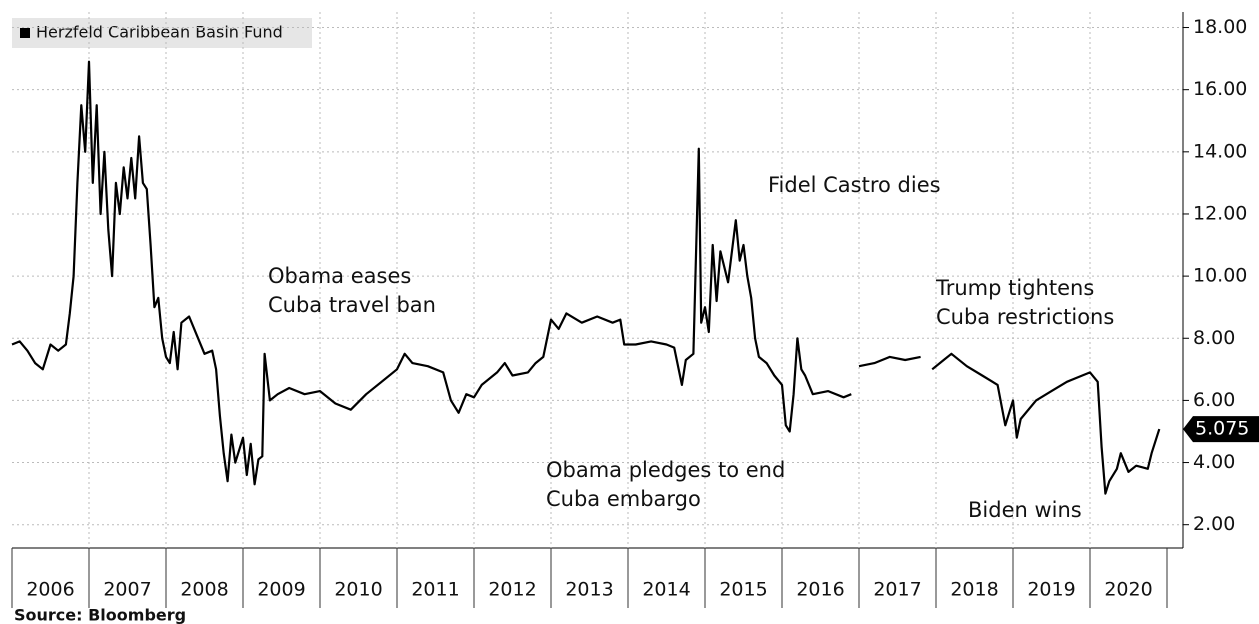  Describe the element at coordinates (666, 590) in the screenshot. I see `x-tick-label: 2014` at that location.